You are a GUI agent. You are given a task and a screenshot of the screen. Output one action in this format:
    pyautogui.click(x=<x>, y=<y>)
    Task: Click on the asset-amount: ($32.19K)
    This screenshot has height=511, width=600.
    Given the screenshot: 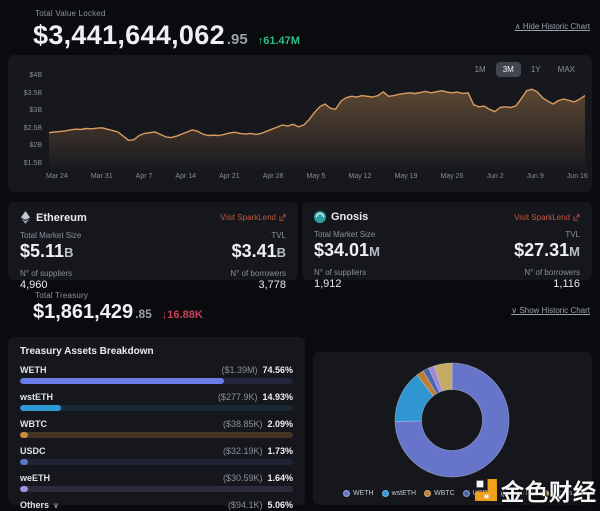 What is the action you would take?
    pyautogui.click(x=242, y=451)
    